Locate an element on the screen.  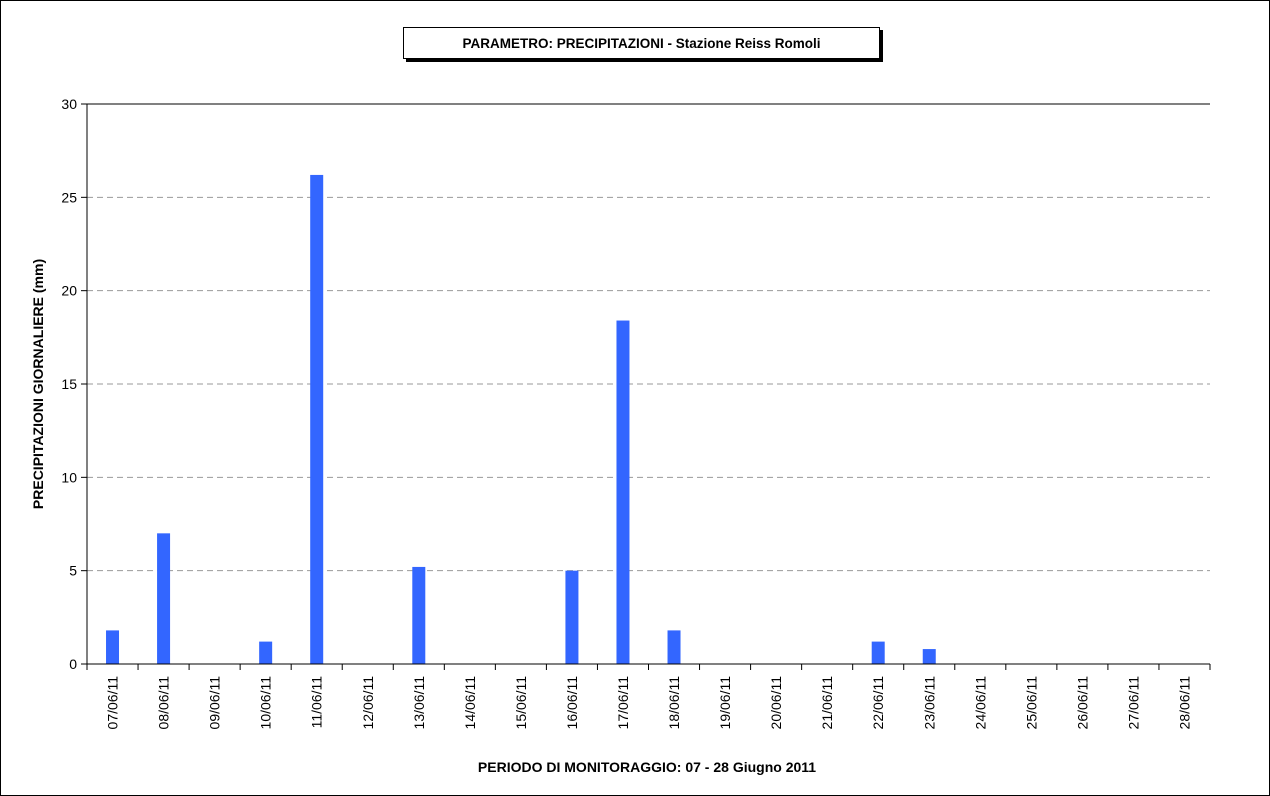
y-tick-labels: 0 5 10 15 20 25 30 is located at coordinates (69, 384).